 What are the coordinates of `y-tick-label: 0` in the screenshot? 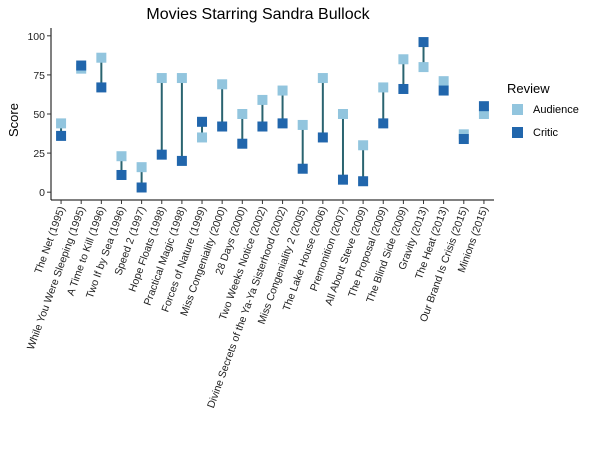 It's located at (42, 193).